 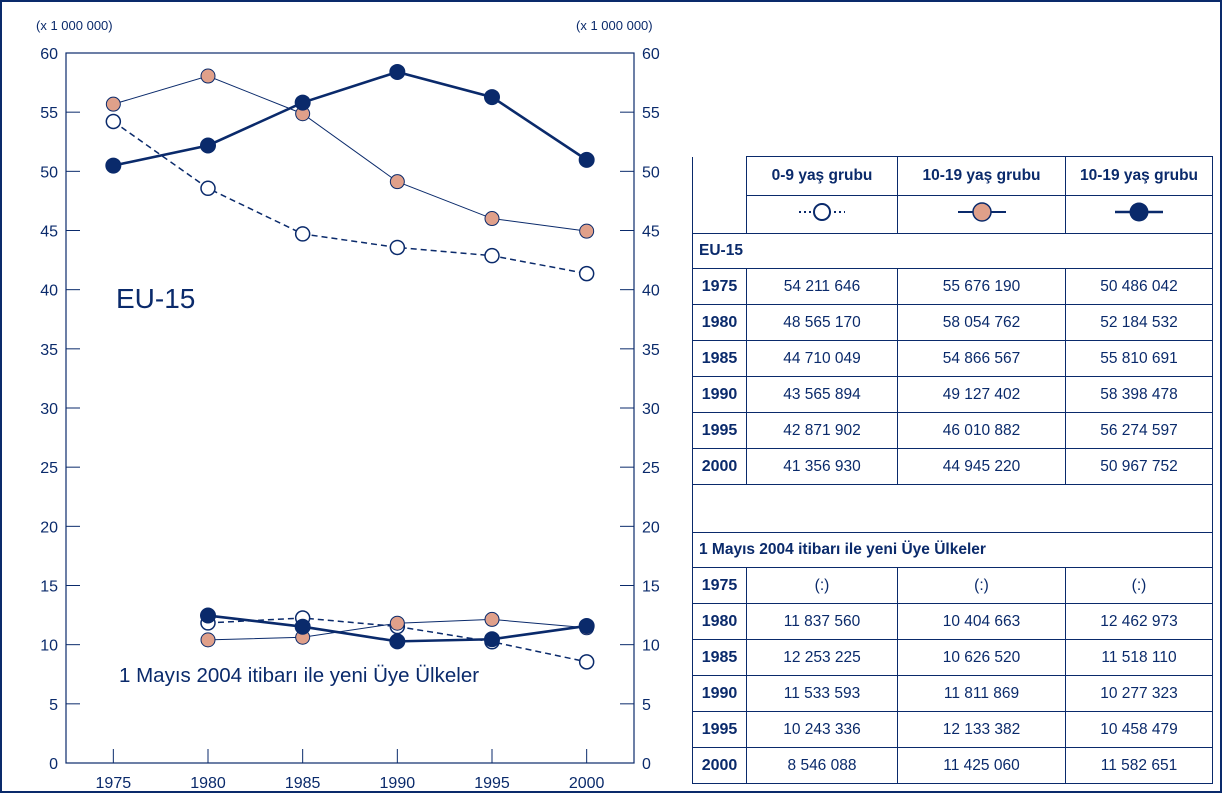 I want to click on header-col-1: 0-9 yaş grubu, so click(x=822, y=176).